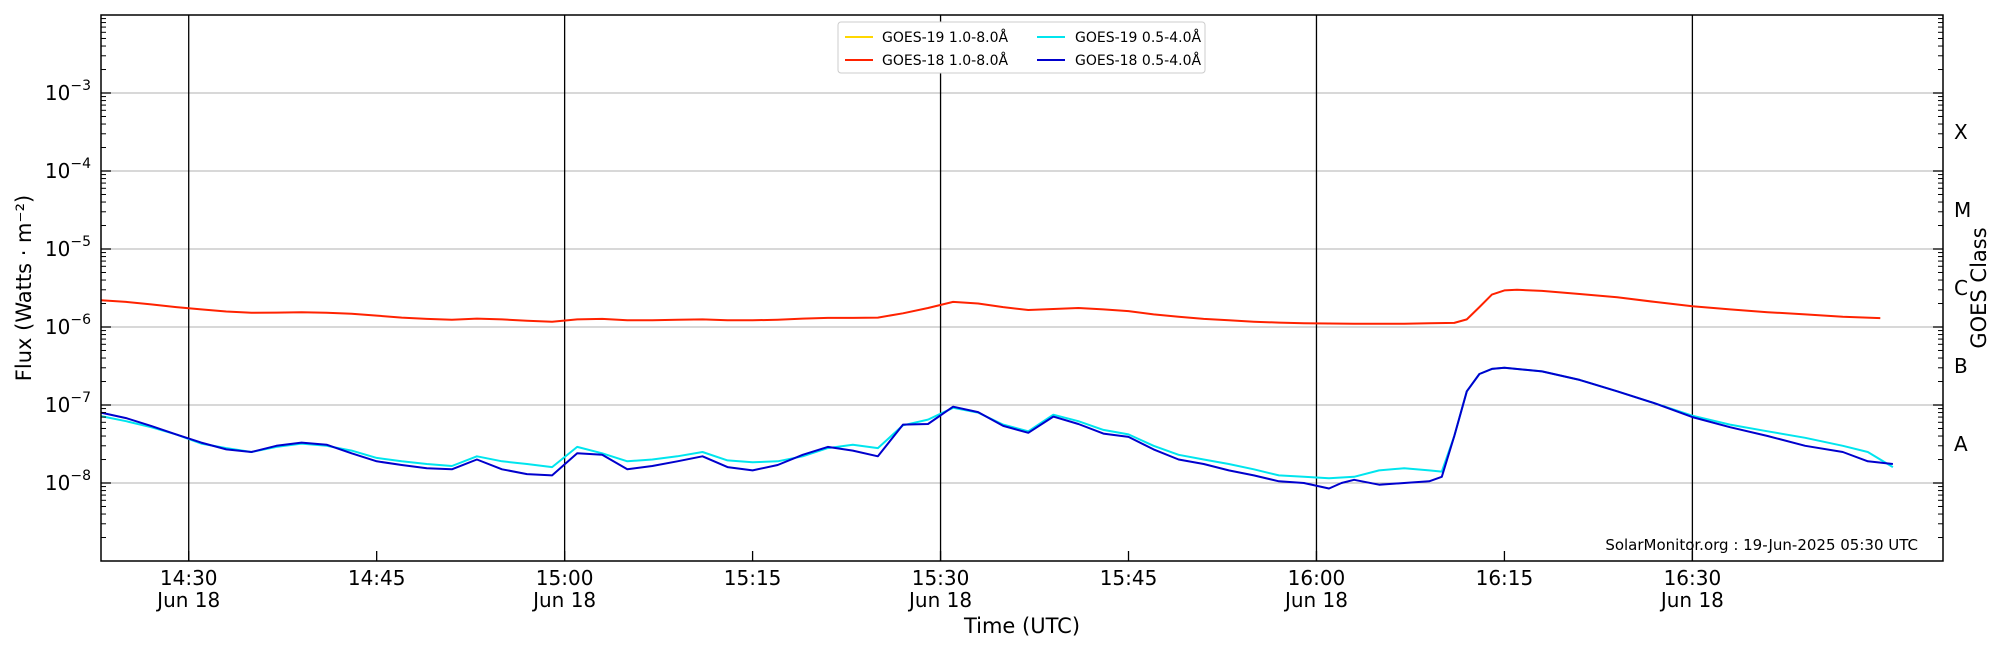 This screenshot has height=650, width=2000. What do you see at coordinates (1129, 578) in the screenshot?
I see `x-tick-label: 15:45` at bounding box center [1129, 578].